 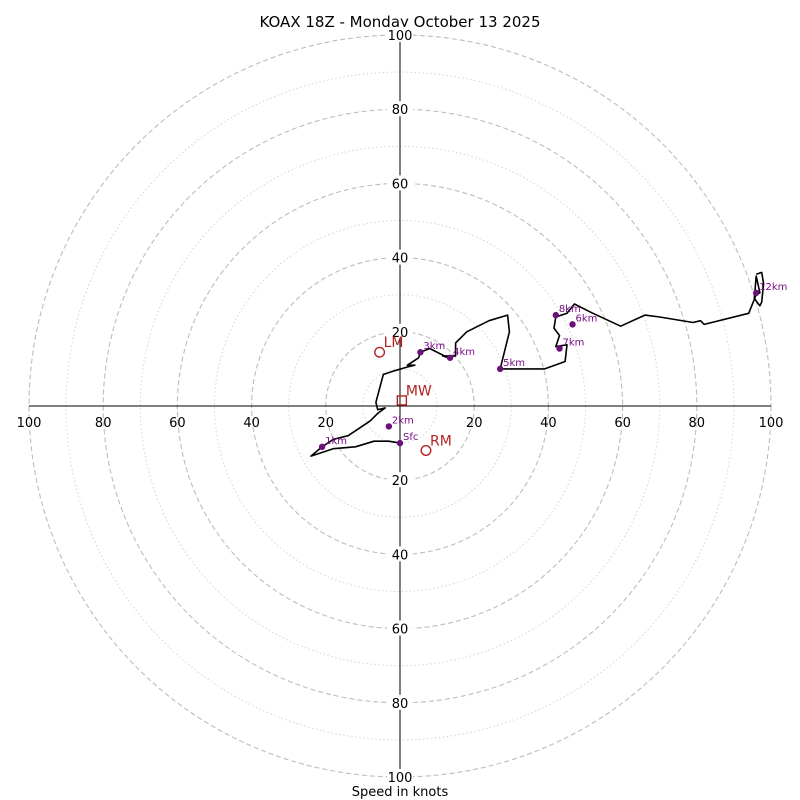 I want to click on hodograph-trace-line, so click(x=537, y=364).